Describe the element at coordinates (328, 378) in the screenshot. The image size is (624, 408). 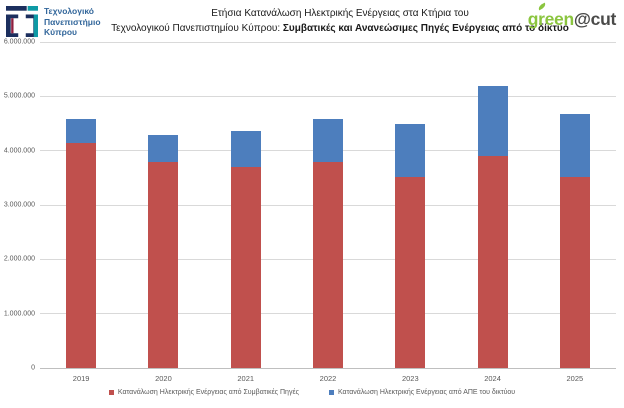
I see `x-axis-label: 2022` at that location.